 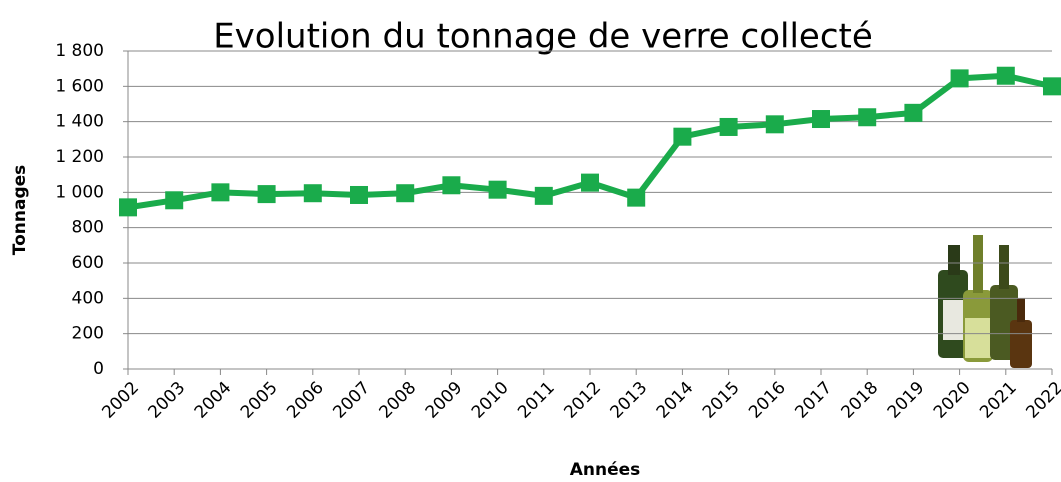 What do you see at coordinates (675, 400) in the screenshot?
I see `x-tick-label: 2014` at bounding box center [675, 400].